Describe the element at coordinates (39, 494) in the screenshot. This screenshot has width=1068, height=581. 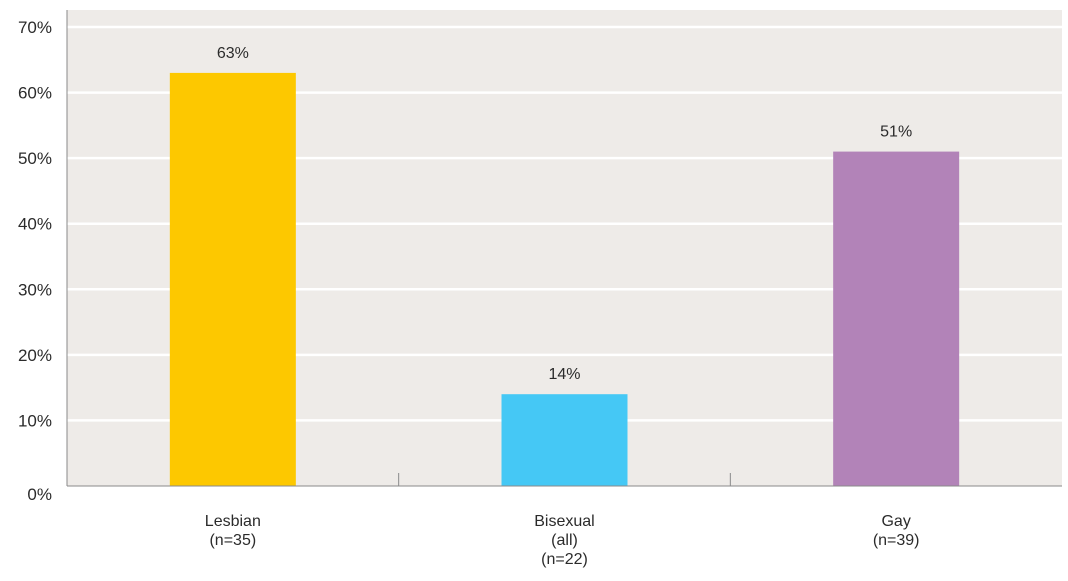
I see `y-tick-label: 0%` at that location.